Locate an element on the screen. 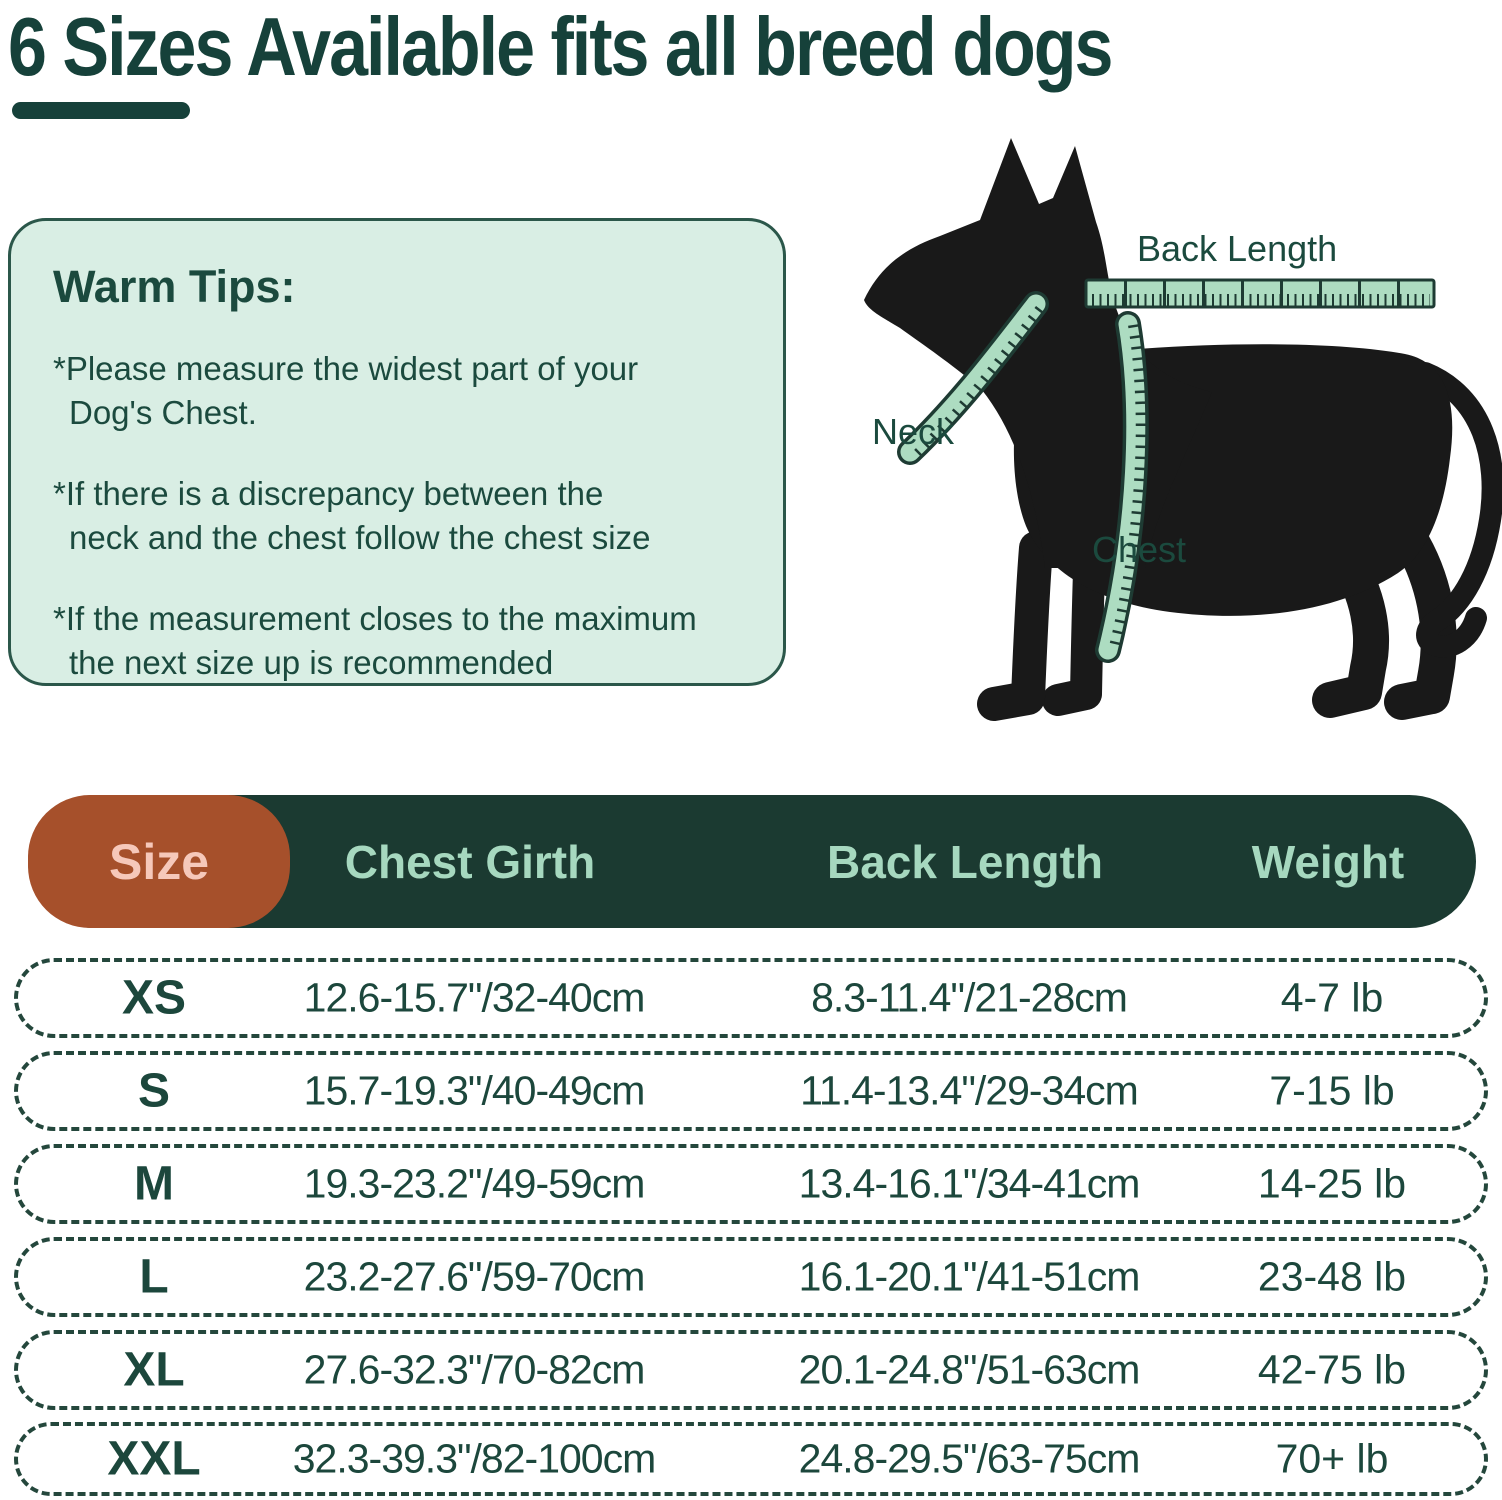  size-column-header: Size is located at coordinates (159, 861).